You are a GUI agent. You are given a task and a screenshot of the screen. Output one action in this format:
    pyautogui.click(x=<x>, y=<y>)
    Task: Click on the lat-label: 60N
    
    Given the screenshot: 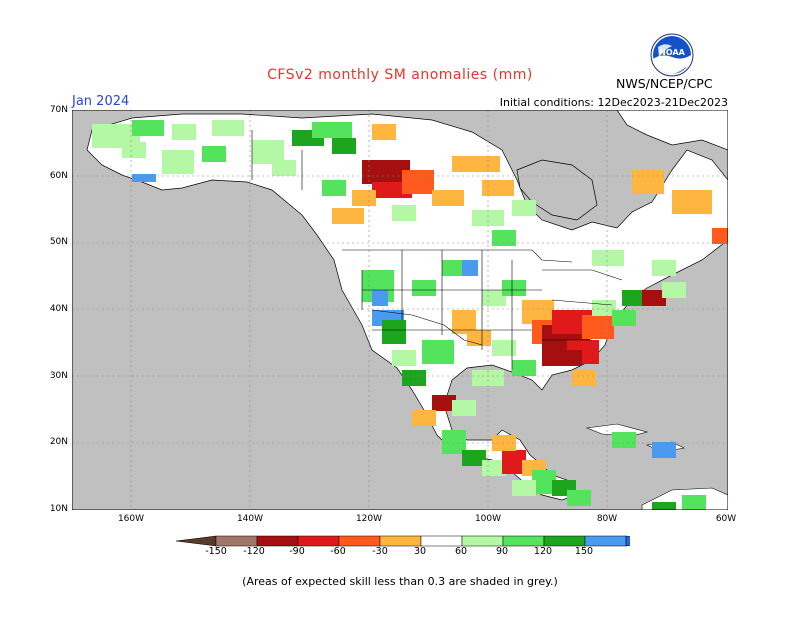 What is the action you would take?
    pyautogui.click(x=58, y=176)
    